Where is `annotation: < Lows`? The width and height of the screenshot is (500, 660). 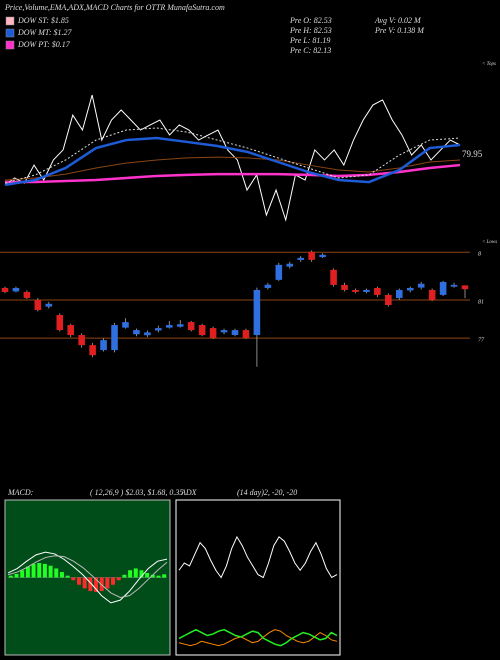 annotation: < Lows is located at coordinates (489, 242).